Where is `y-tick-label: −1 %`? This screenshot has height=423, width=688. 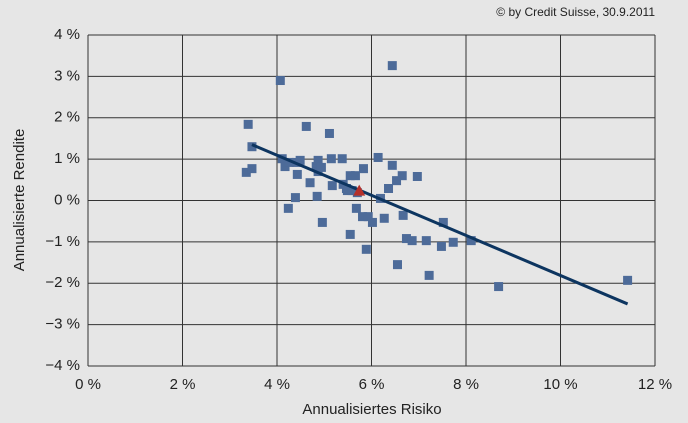
y-tick-label: −1 % is located at coordinates (62, 241).